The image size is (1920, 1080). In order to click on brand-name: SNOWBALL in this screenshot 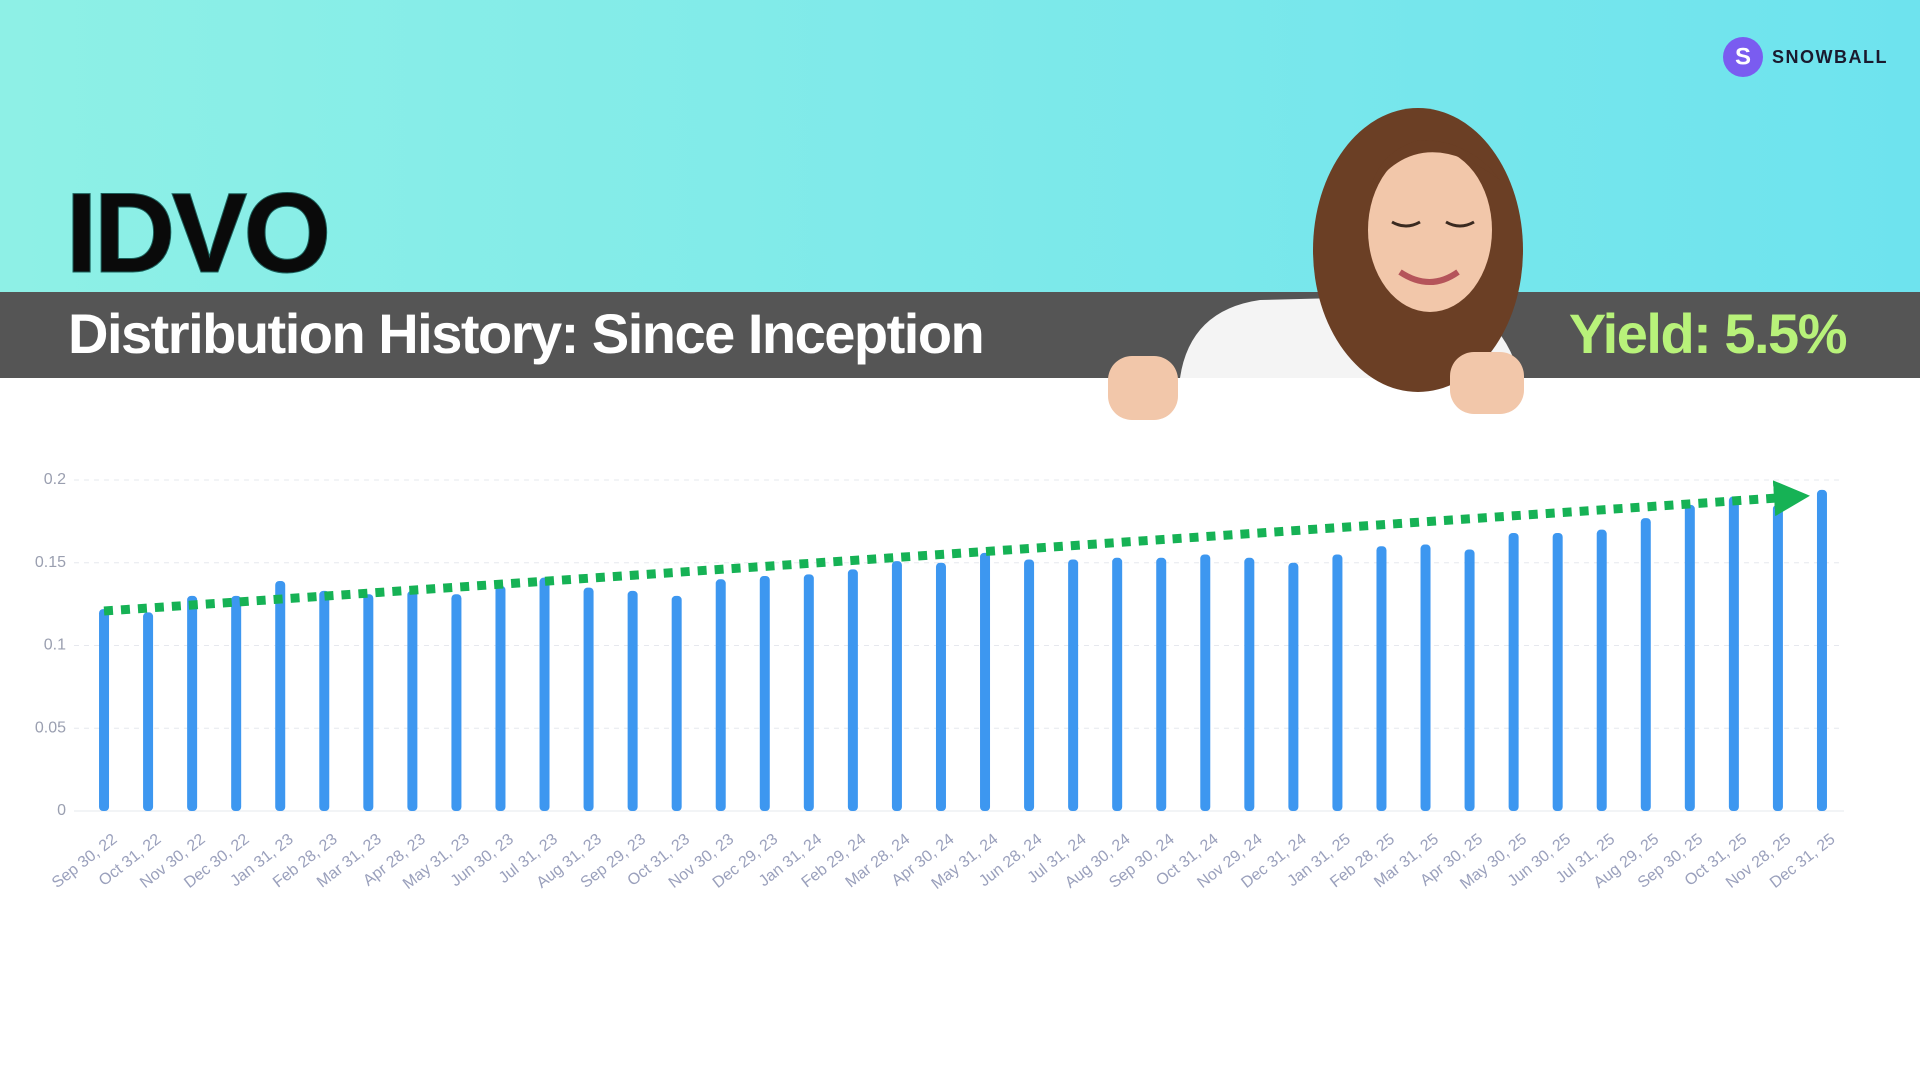, I will do `click(1830, 57)`.